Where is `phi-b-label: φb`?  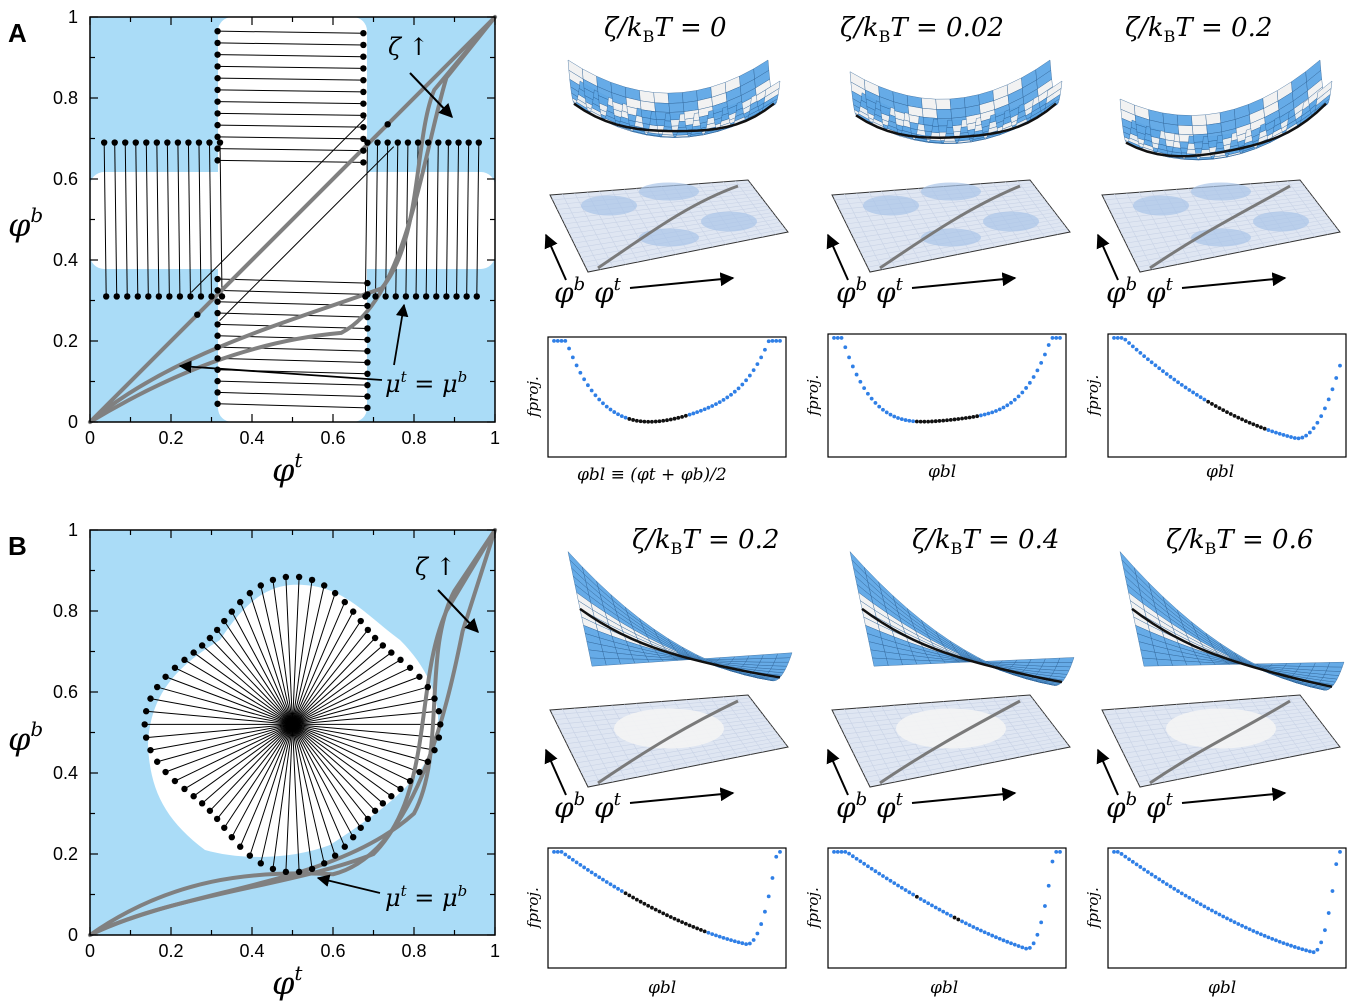 phi-b-label: φb is located at coordinates (1121, 806).